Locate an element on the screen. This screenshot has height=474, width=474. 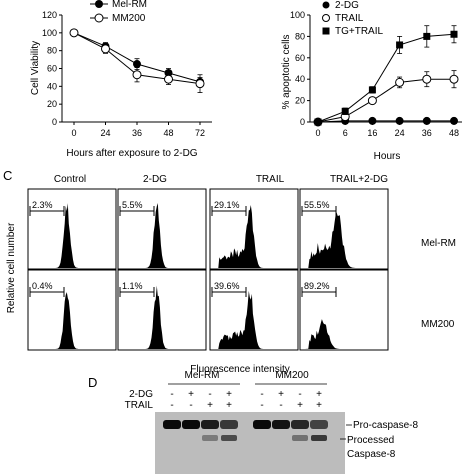
histogram-xlabel: Fluorescence intensity is located at coordinates (240, 369).